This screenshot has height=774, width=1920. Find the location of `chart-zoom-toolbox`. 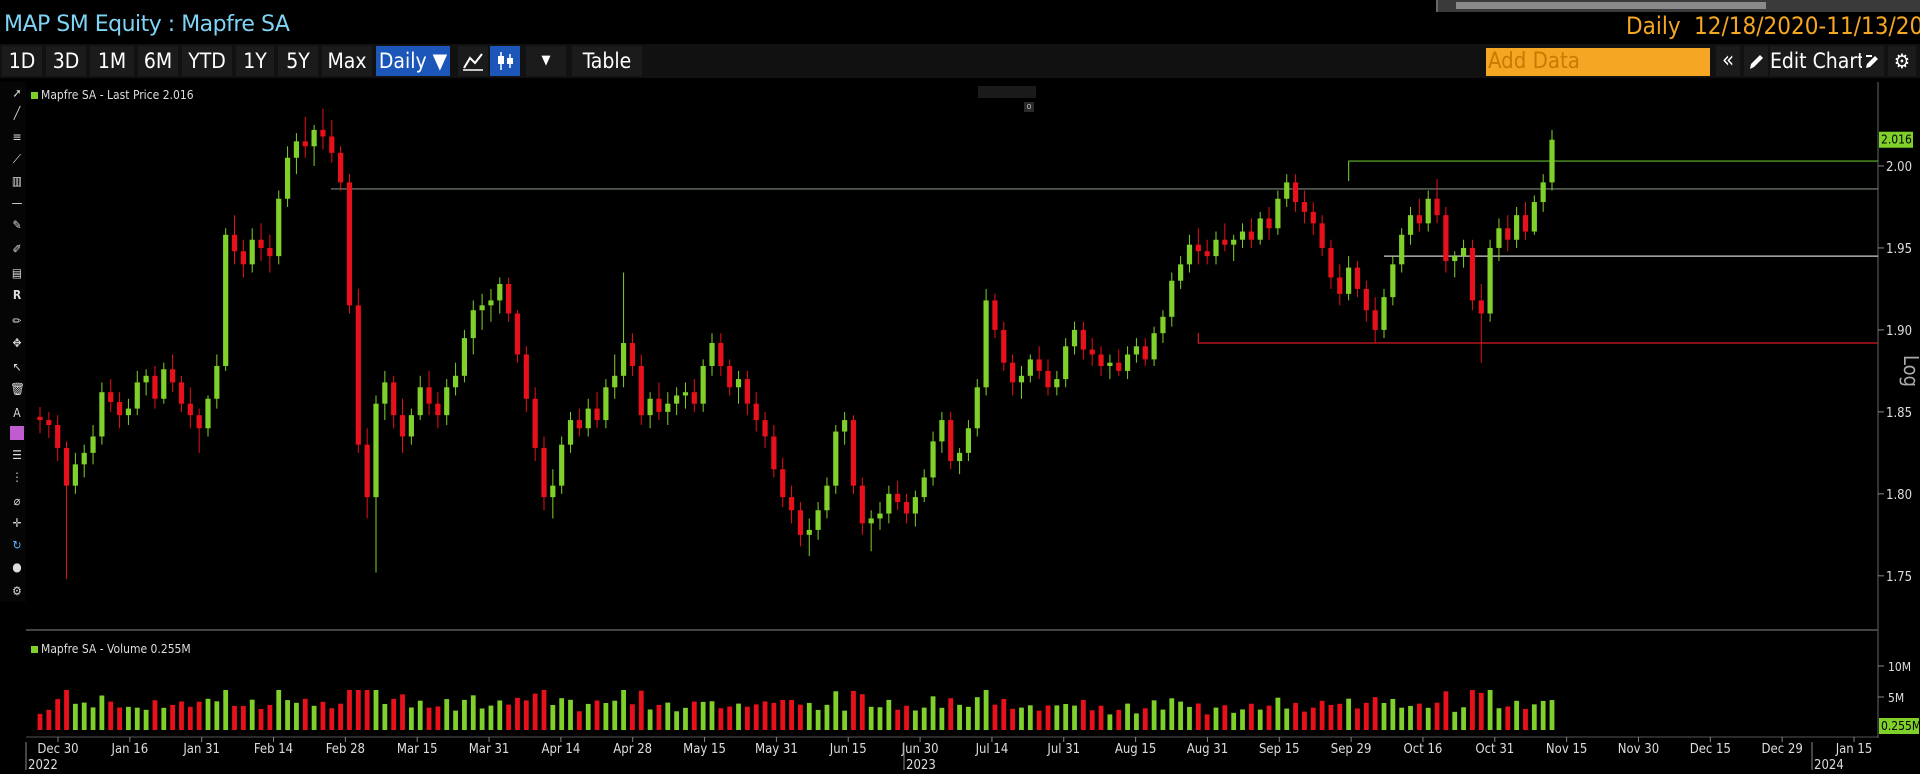

chart-zoom-toolbox is located at coordinates (1007, 92).